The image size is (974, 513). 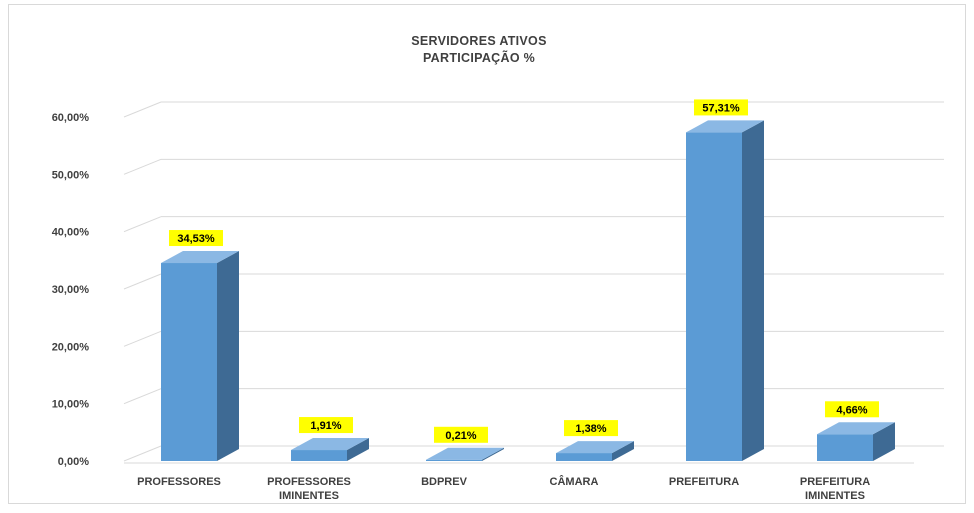 I want to click on data-label: 0,21%, so click(x=461, y=434).